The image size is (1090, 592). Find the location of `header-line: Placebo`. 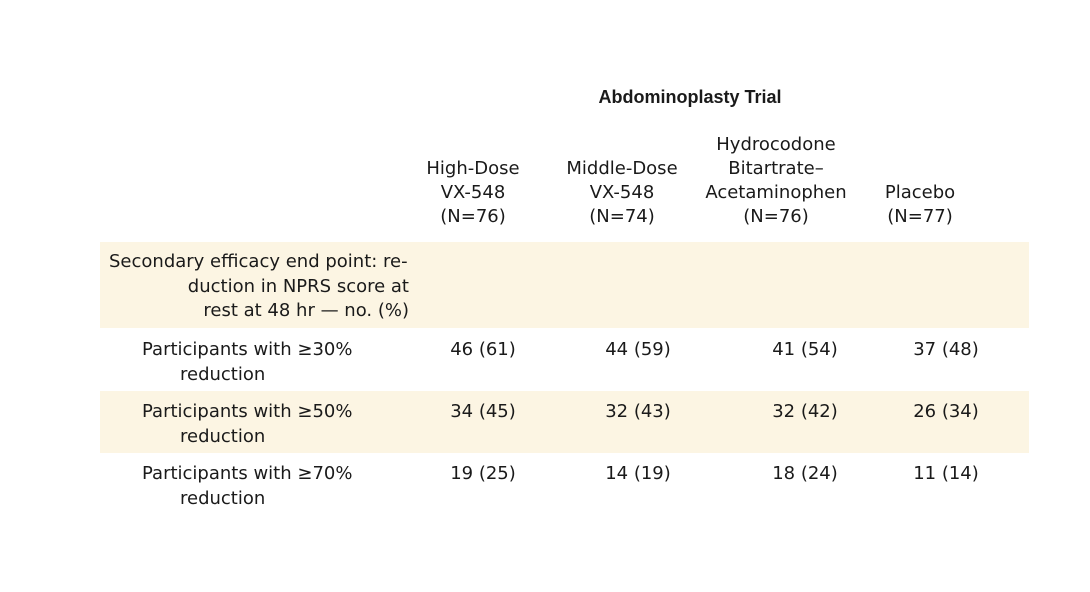

header-line: Placebo is located at coordinates (920, 192).